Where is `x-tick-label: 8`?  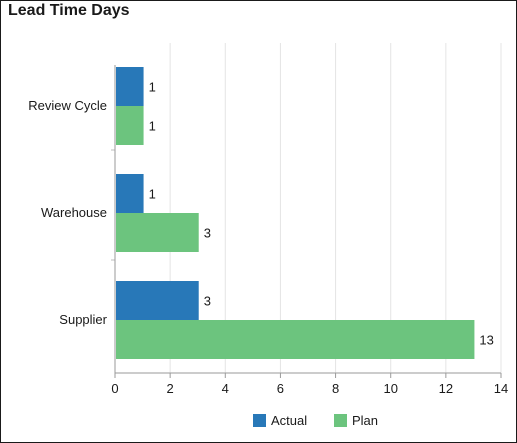 x-tick-label: 8 is located at coordinates (335, 388).